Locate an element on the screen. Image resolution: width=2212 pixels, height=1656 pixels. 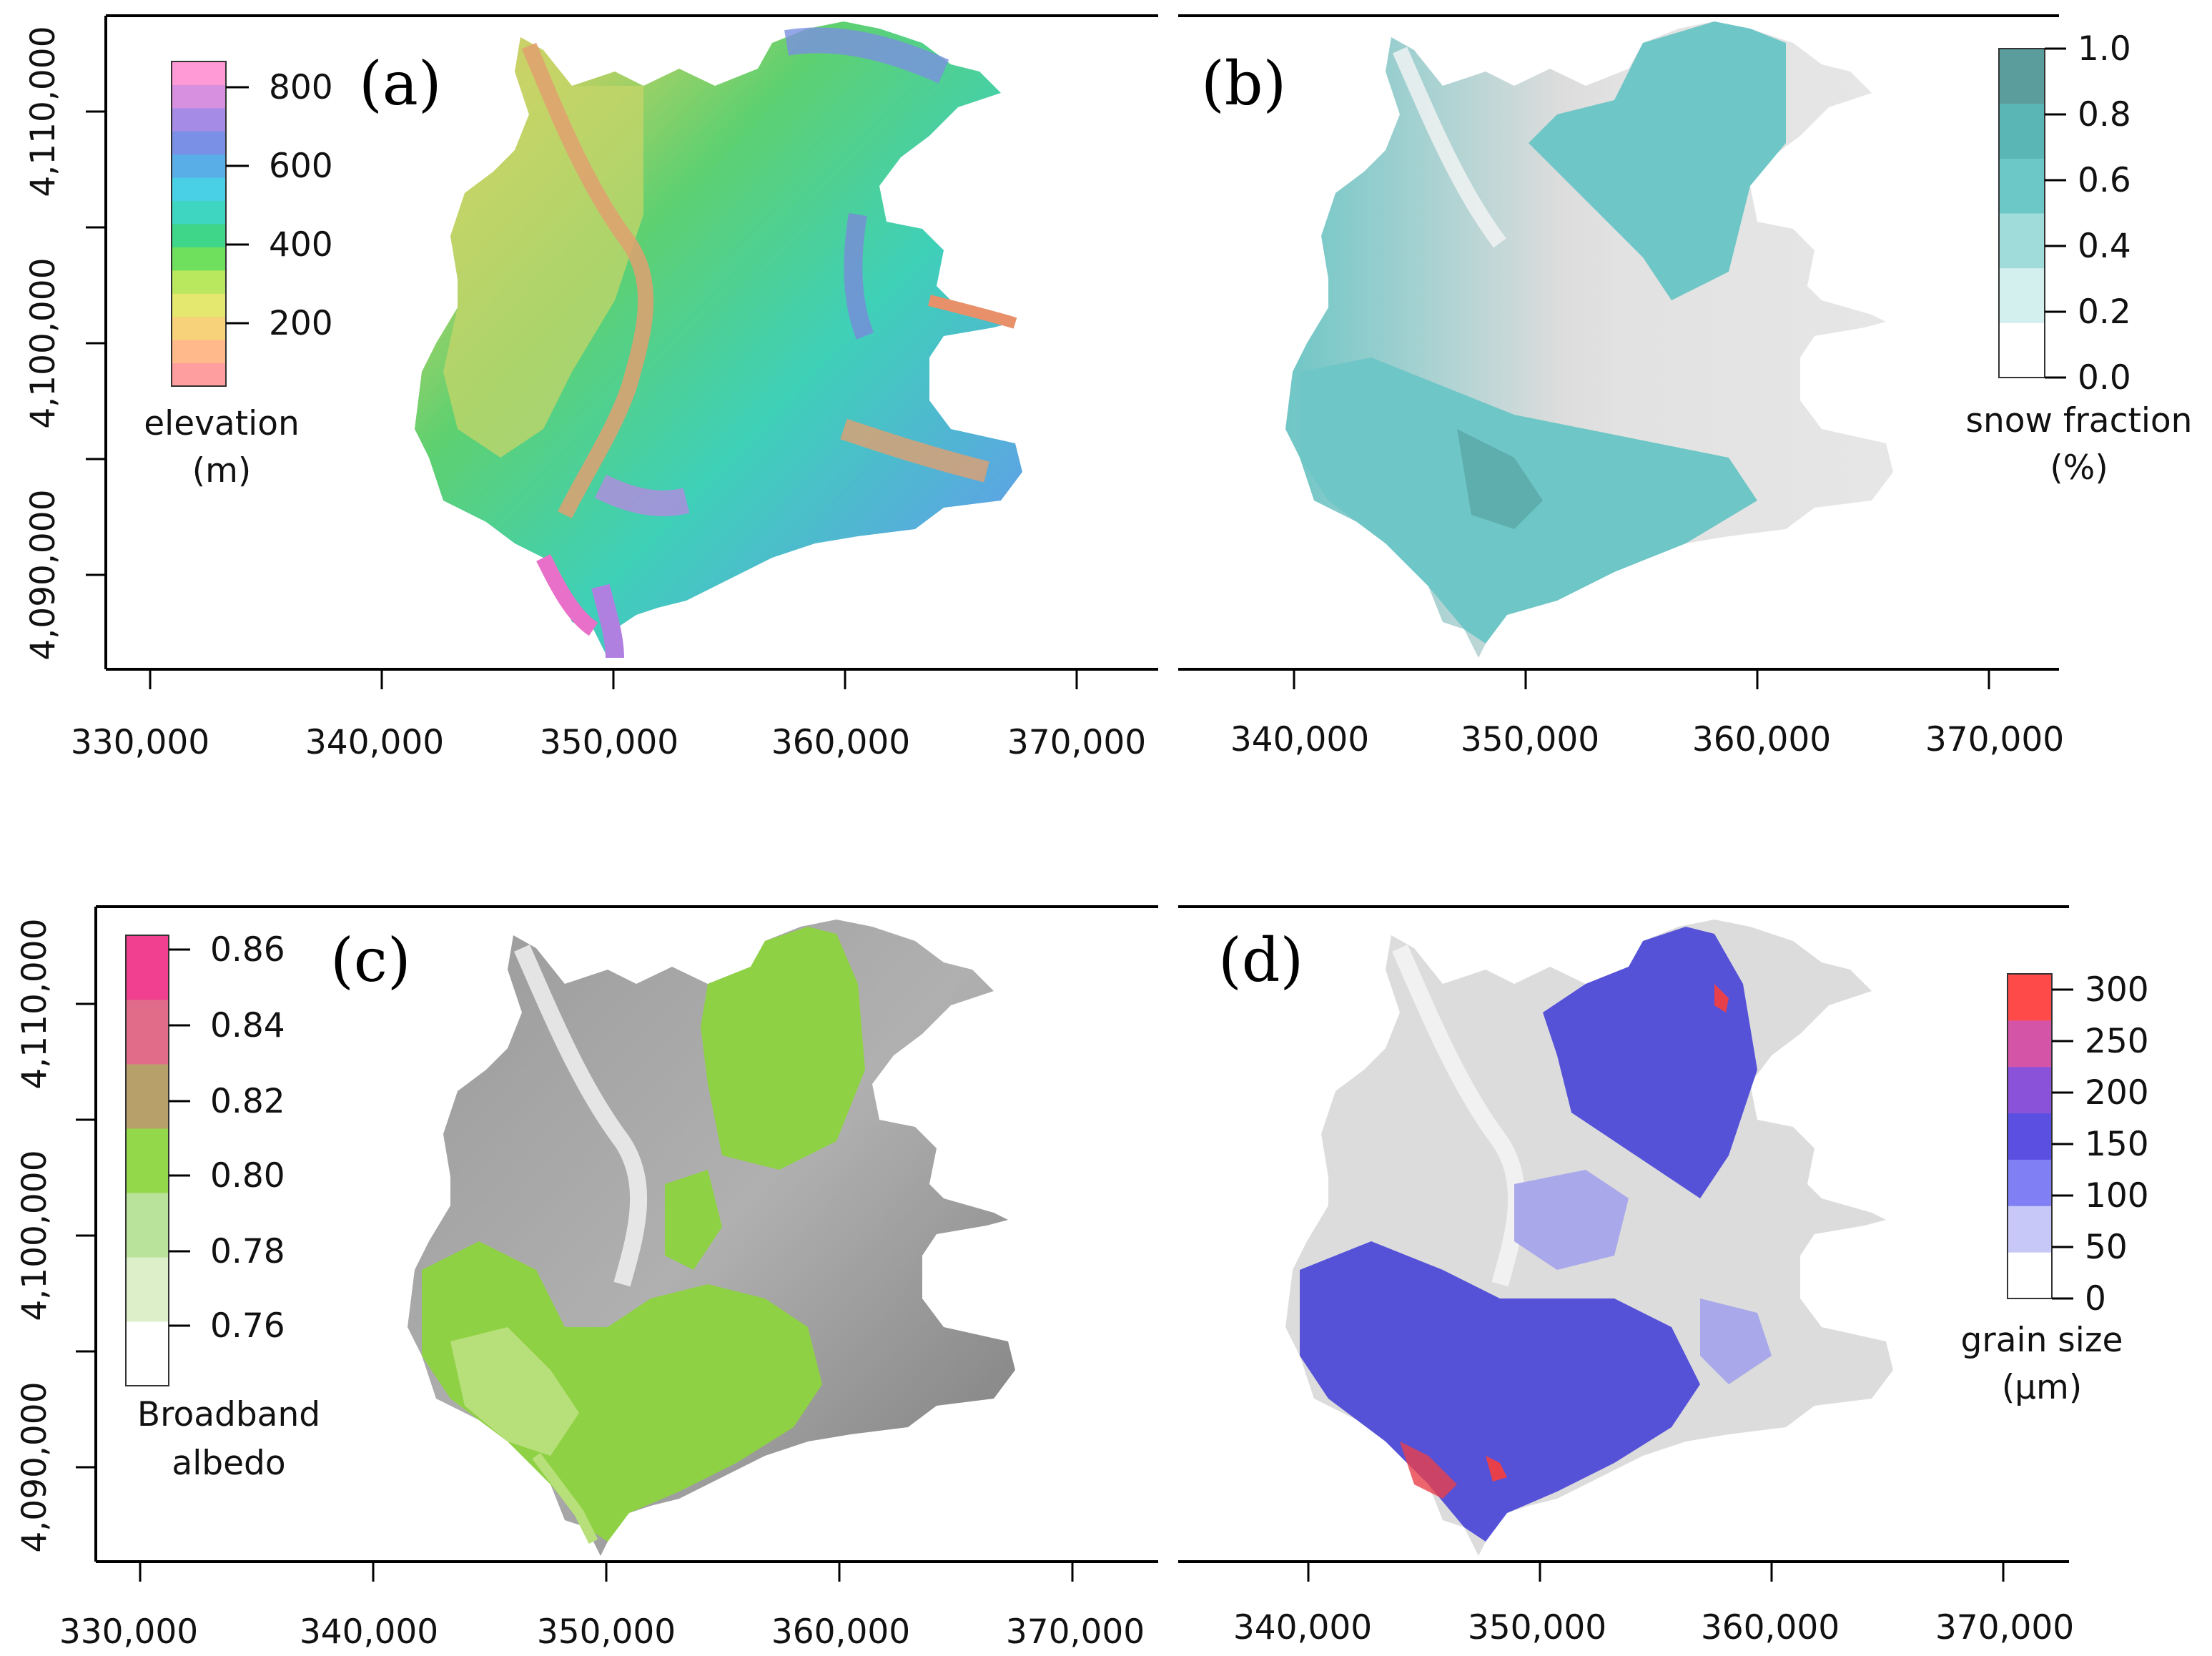
grain-size-legend-title: grain size is located at coordinates (2042, 1340).